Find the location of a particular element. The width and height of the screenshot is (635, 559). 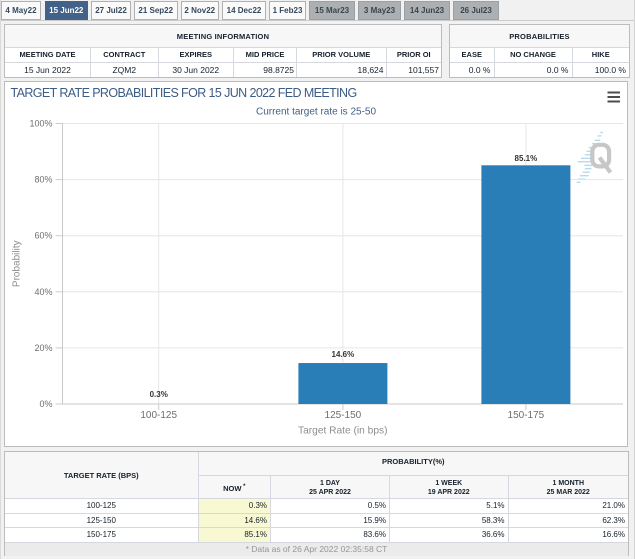

svg-text: 20% is located at coordinates (43, 348).